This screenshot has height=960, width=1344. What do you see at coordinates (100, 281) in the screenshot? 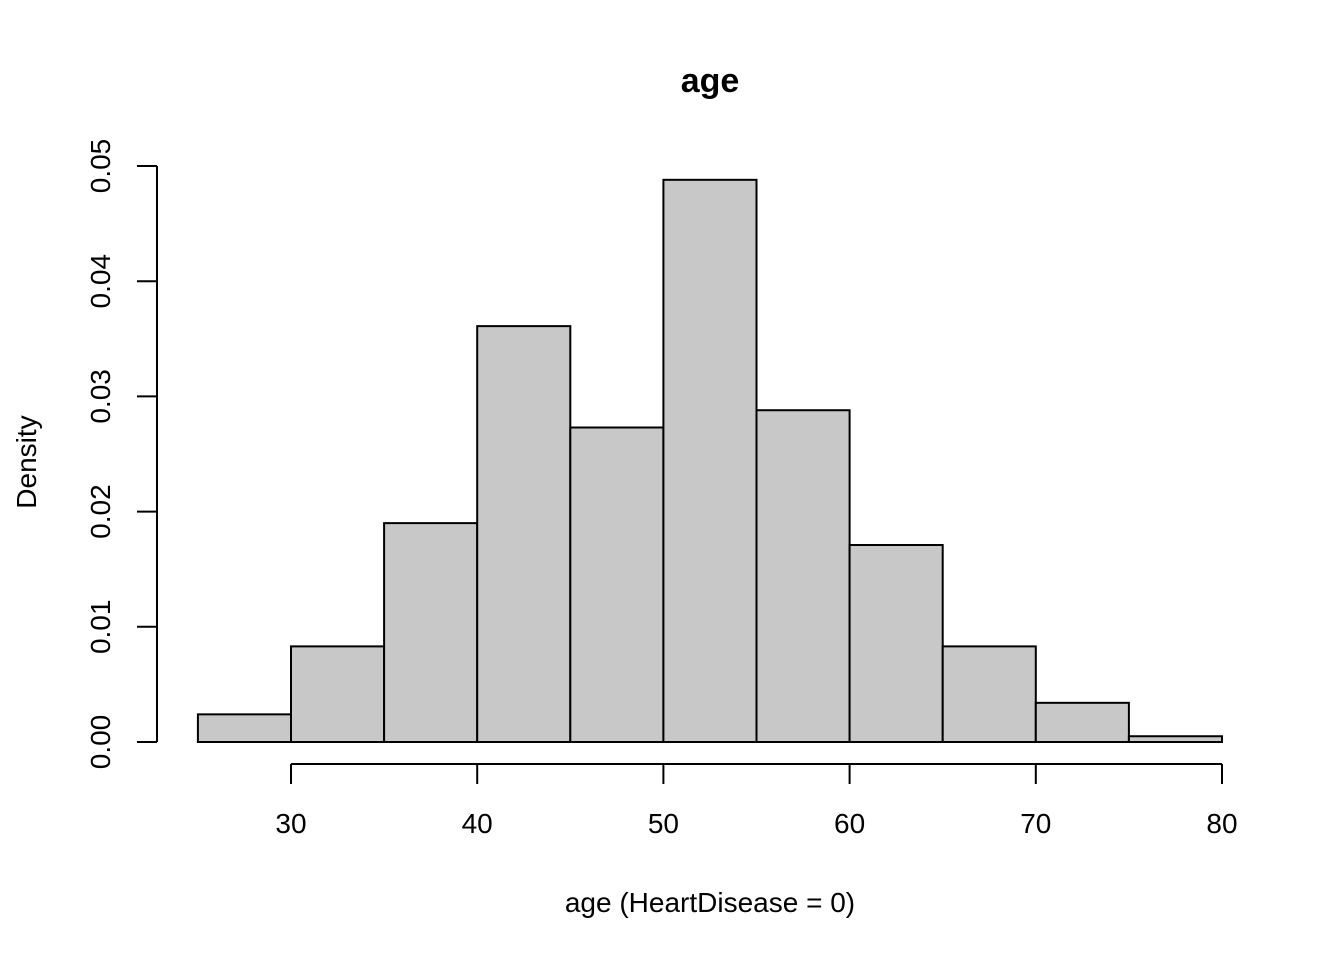
I see `y-tick-label: 0.04` at bounding box center [100, 281].